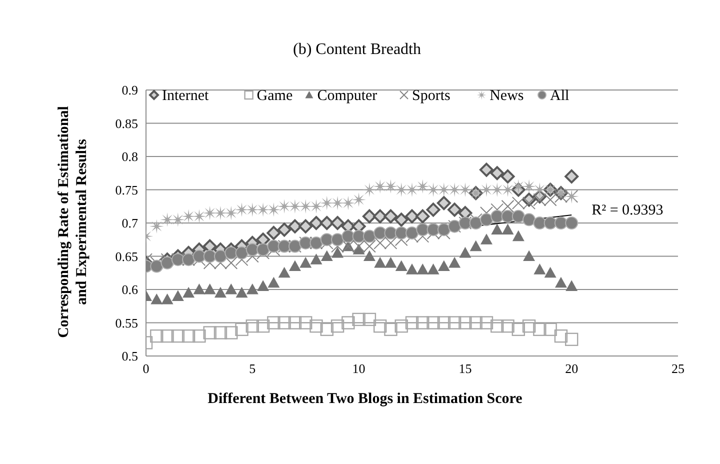 This screenshot has height=464, width=720. I want to click on legend-label: Internet, so click(186, 96).